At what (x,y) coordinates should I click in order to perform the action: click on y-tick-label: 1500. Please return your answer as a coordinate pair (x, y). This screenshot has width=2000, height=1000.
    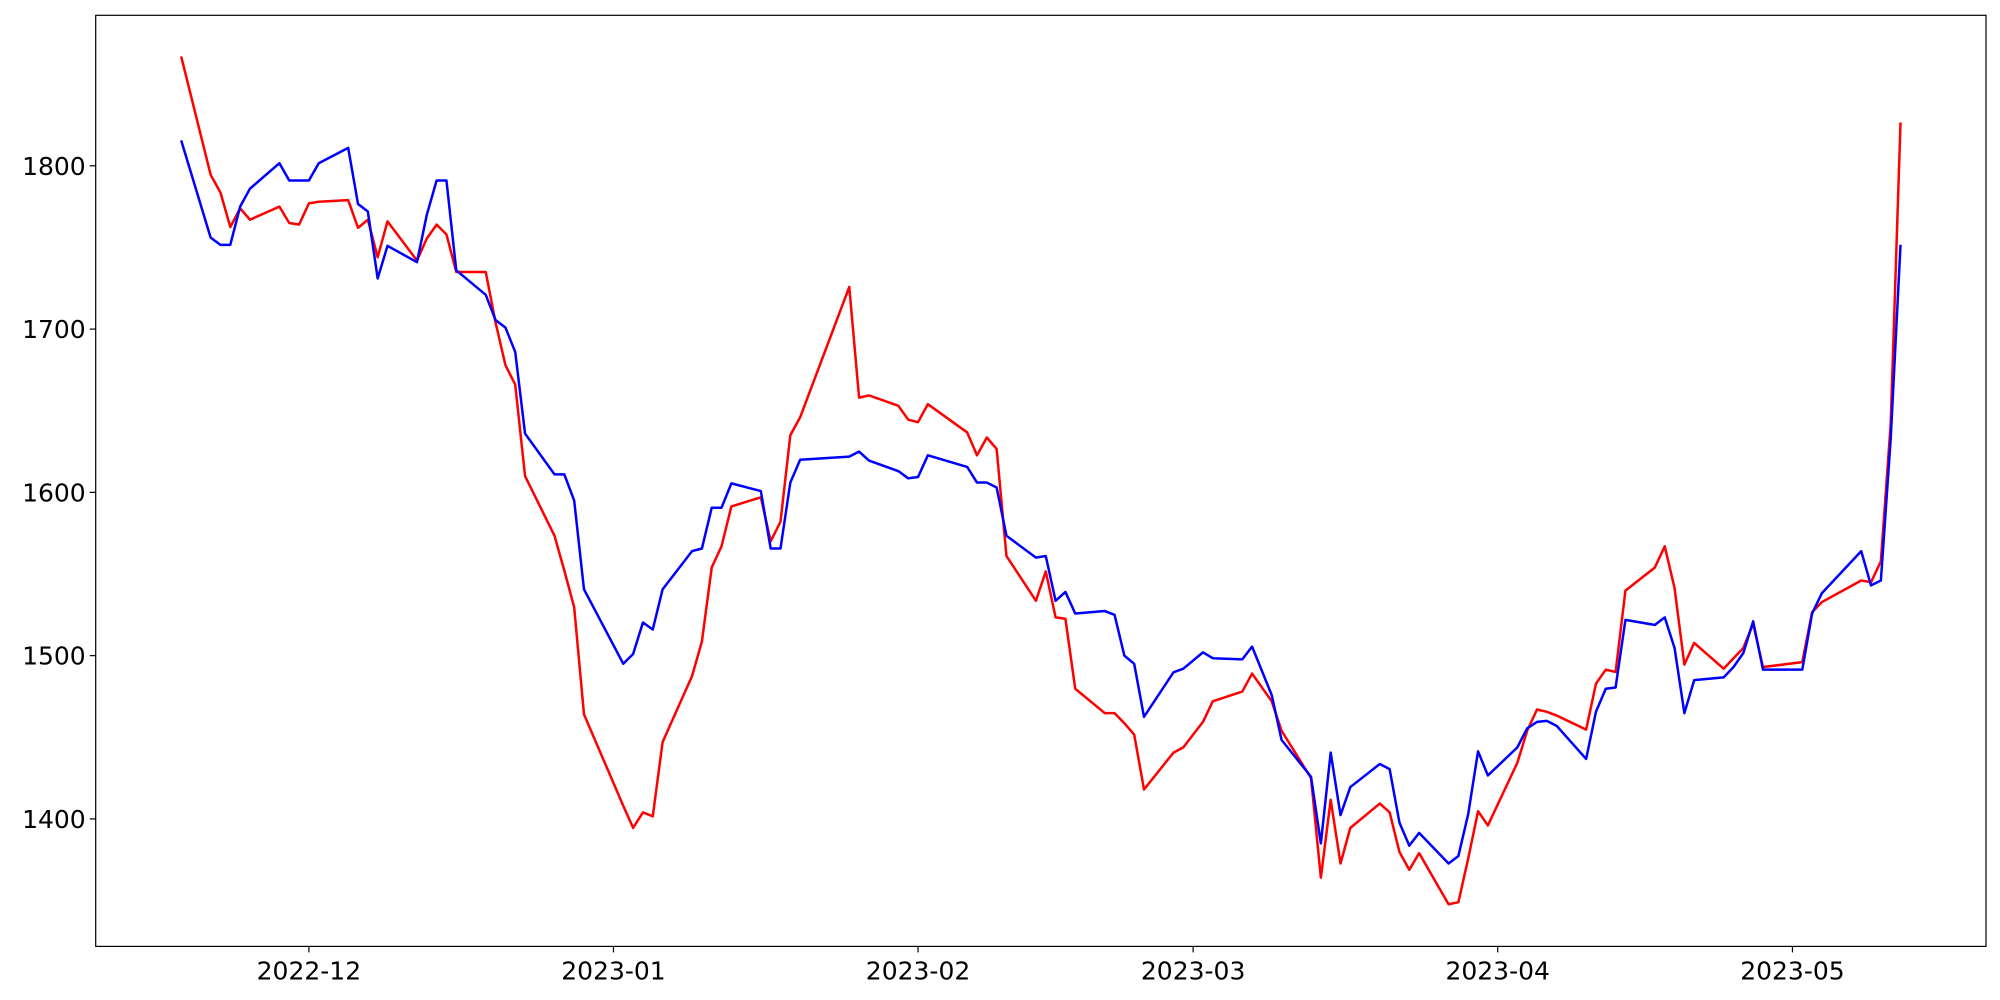
    Looking at the image, I should click on (54, 656).